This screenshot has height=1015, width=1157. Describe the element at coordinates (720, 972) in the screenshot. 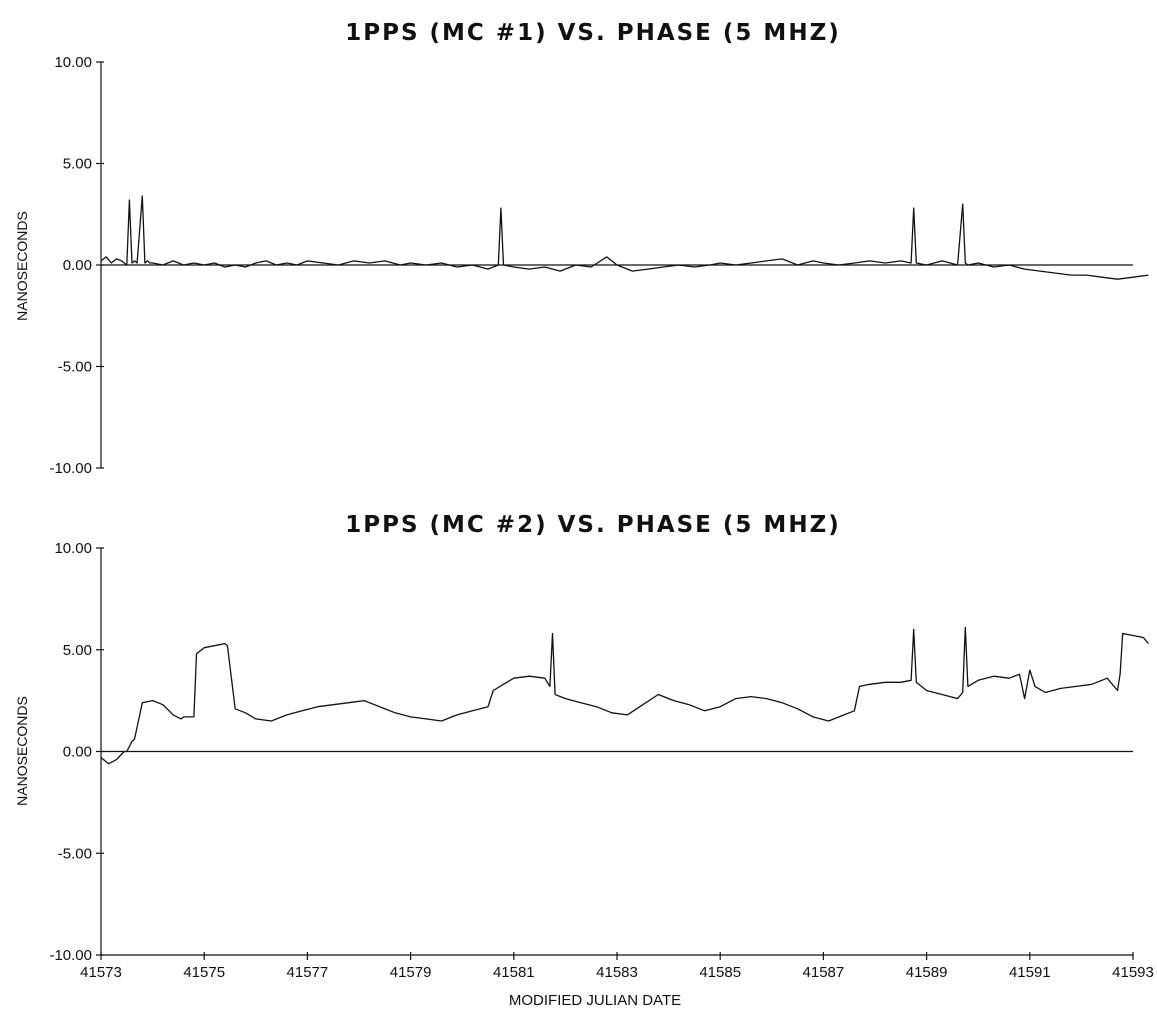

I see `x-tick-label: 41585` at that location.